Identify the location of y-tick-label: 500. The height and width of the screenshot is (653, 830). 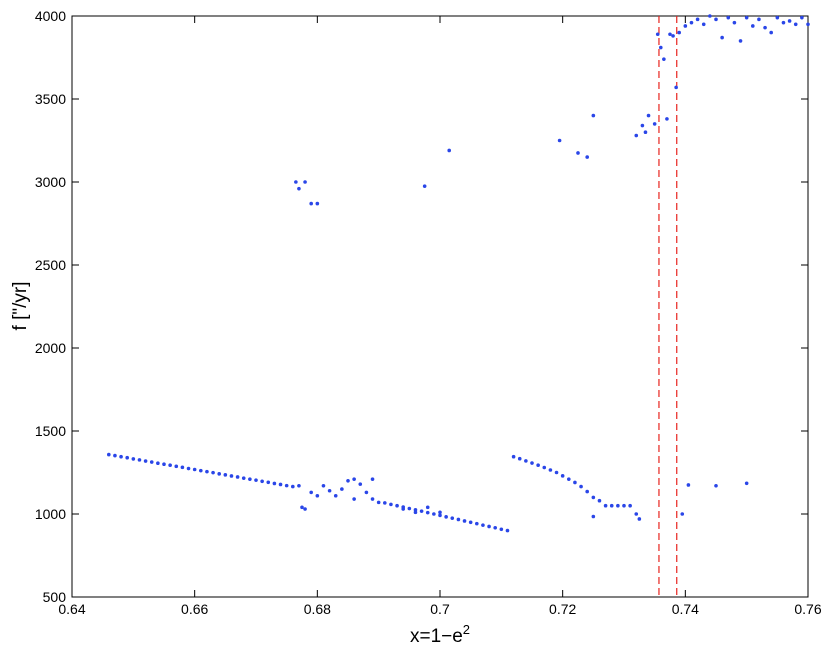
(55, 597).